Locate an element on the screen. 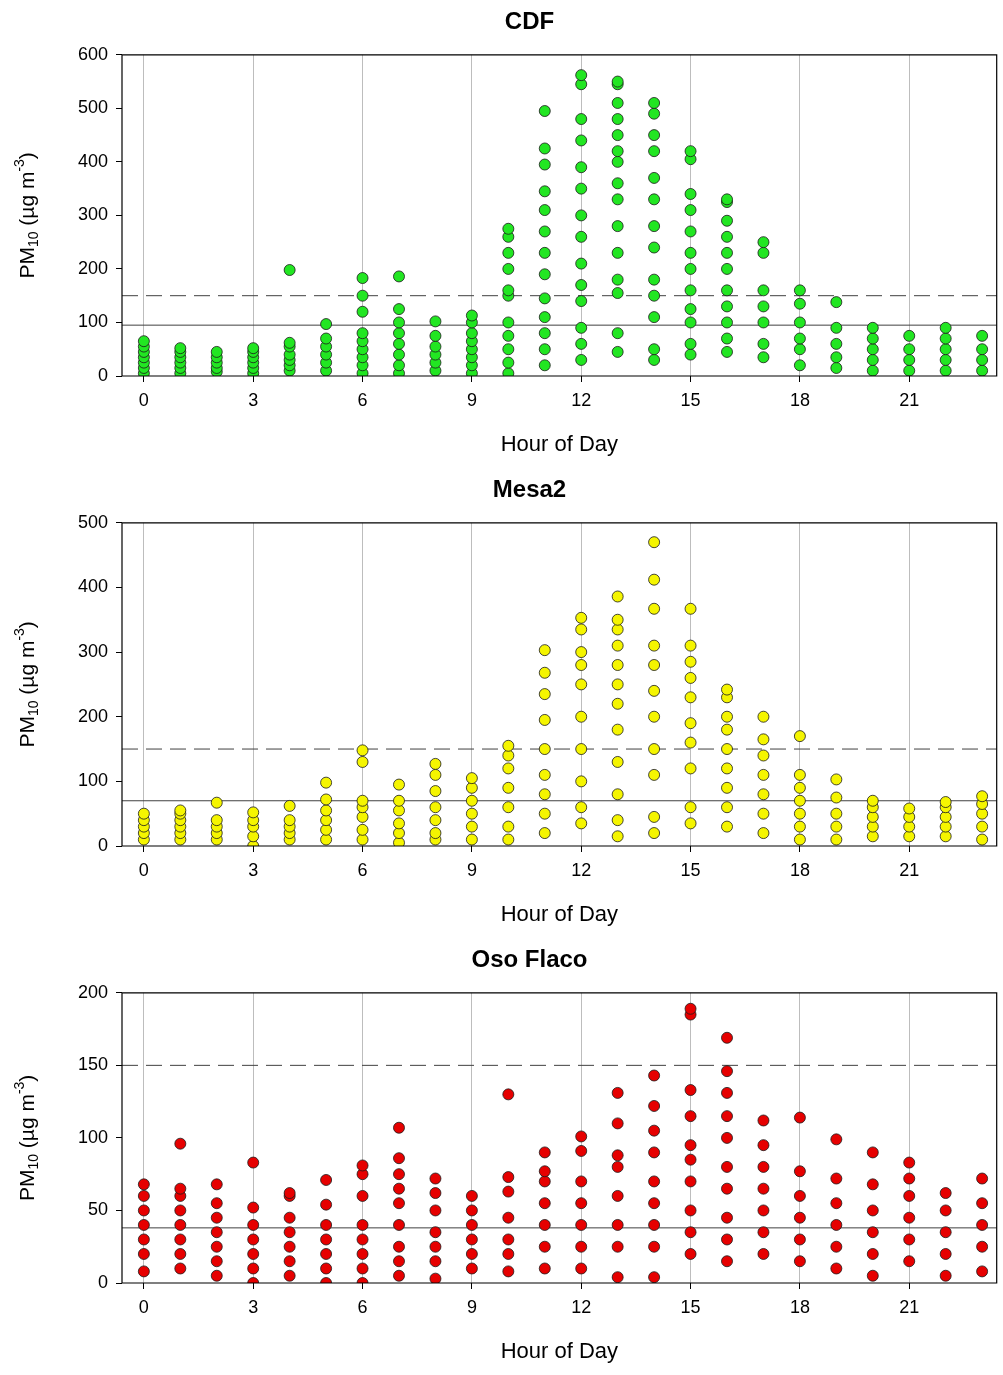  chart-title: CDF is located at coordinates (529, 21).